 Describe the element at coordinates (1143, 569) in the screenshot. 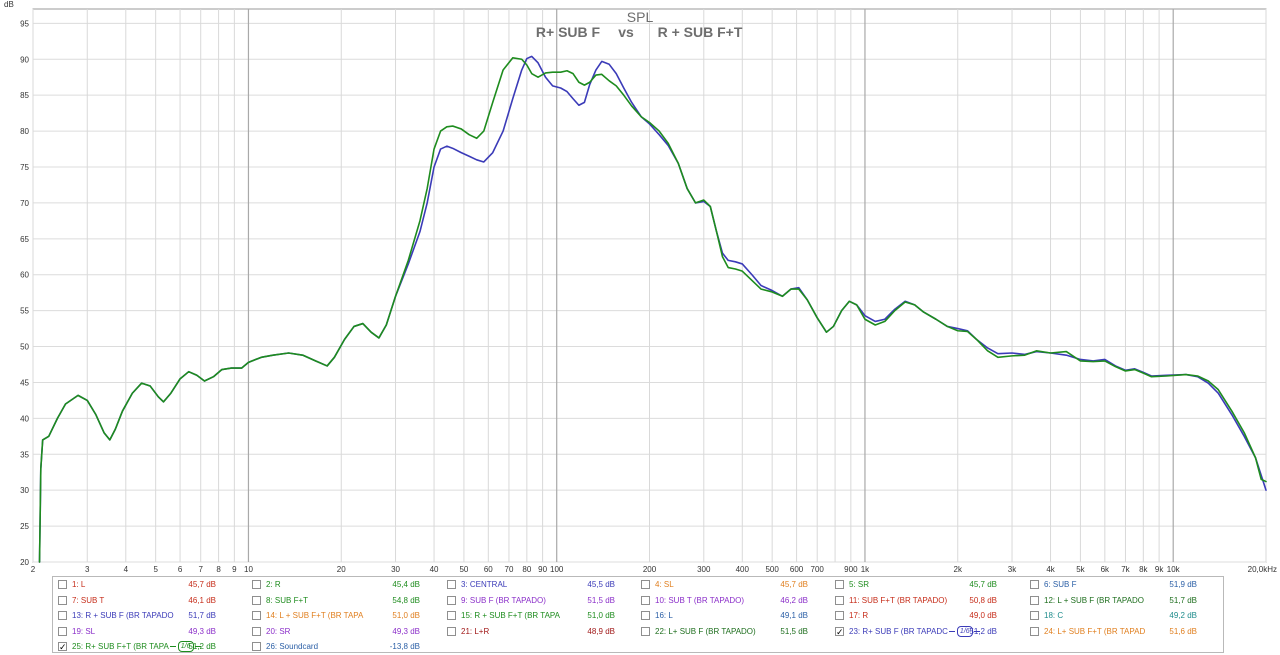

I see `x-tick-label: 8k` at that location.